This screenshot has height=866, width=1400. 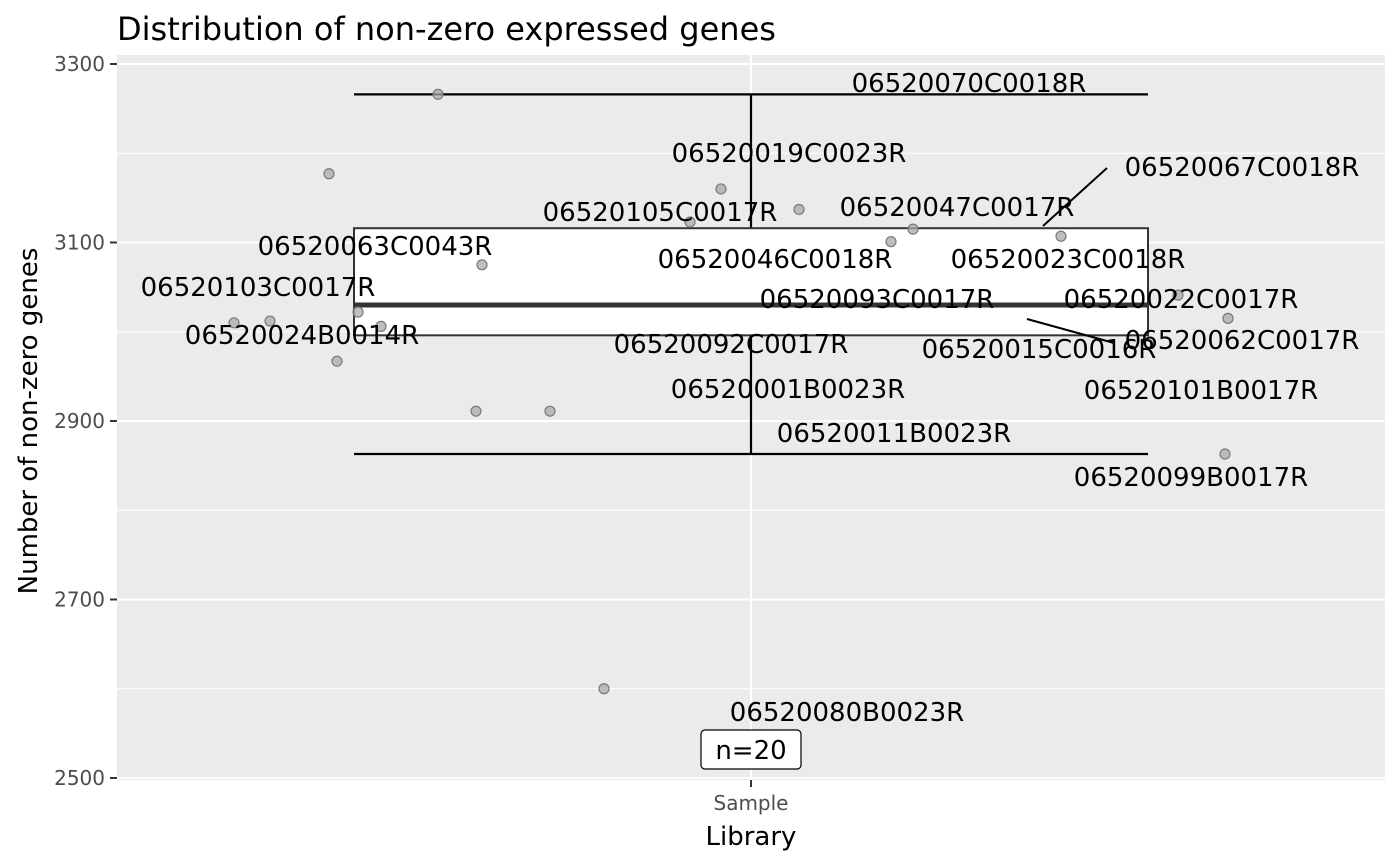 I want to click on point-label: 06520046C0018R, so click(x=775, y=260).